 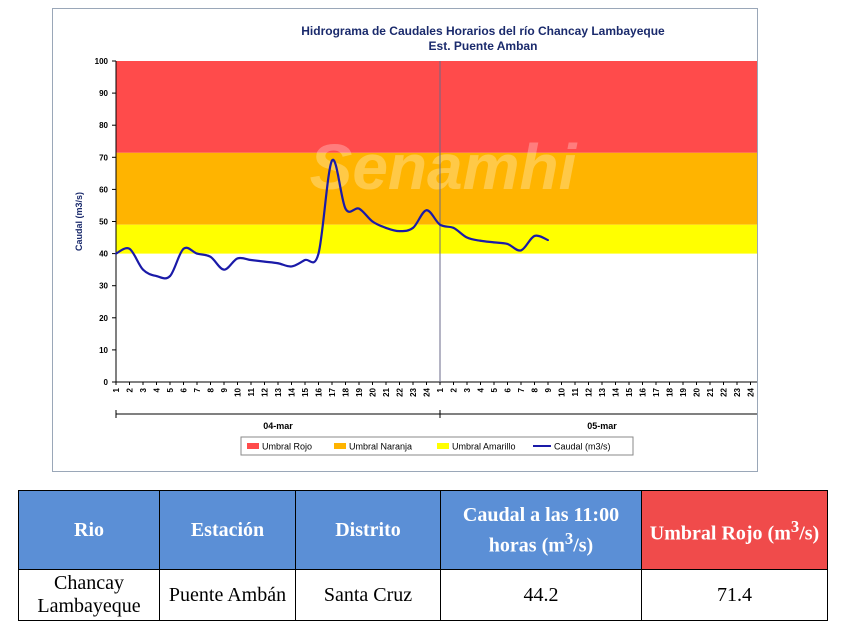 What do you see at coordinates (541, 530) in the screenshot?
I see `header-caudal: Caudal a las 11:00 horas (m3/s)` at bounding box center [541, 530].